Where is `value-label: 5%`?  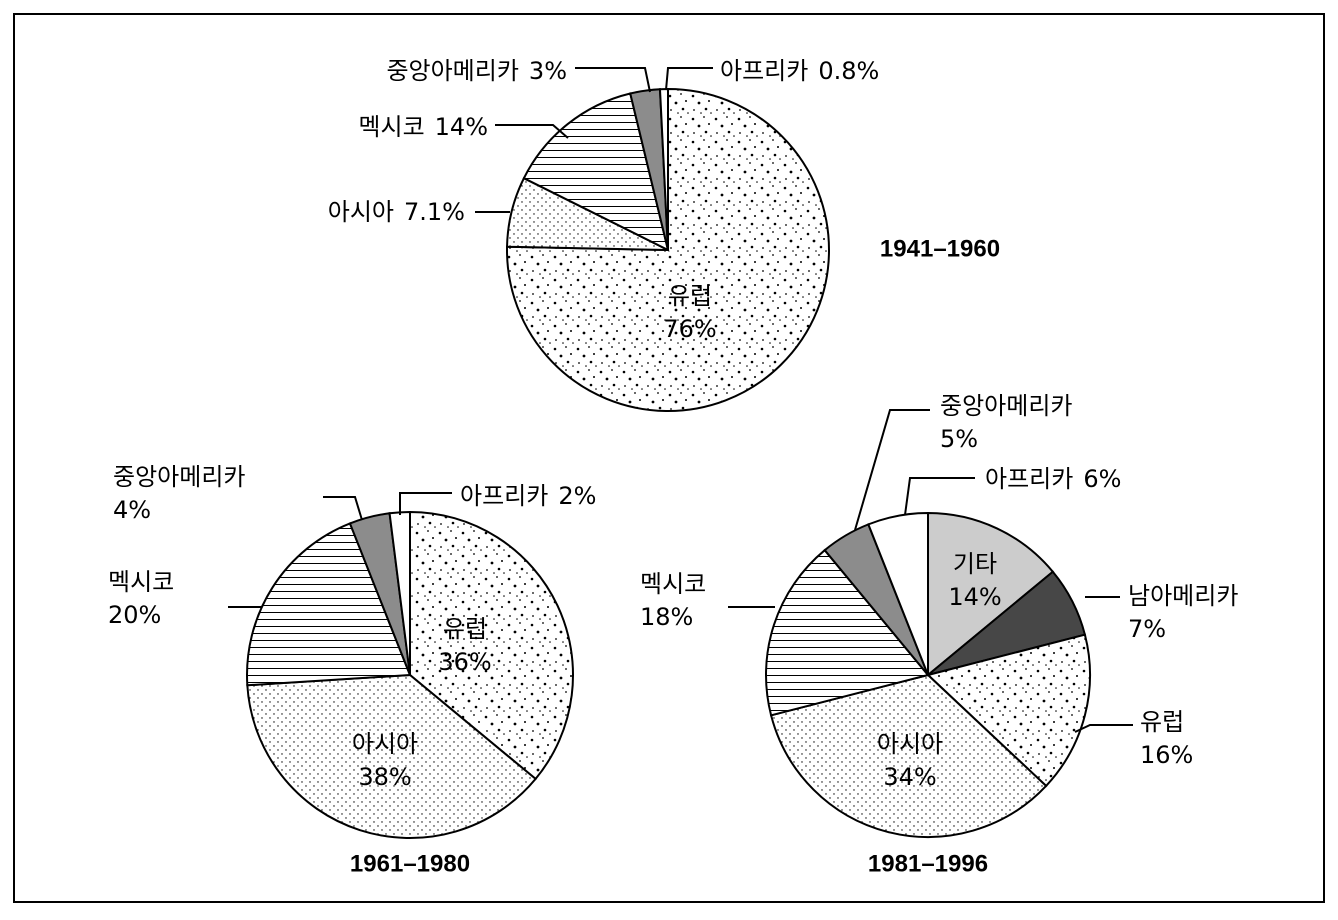
value-label: 5% is located at coordinates (959, 439).